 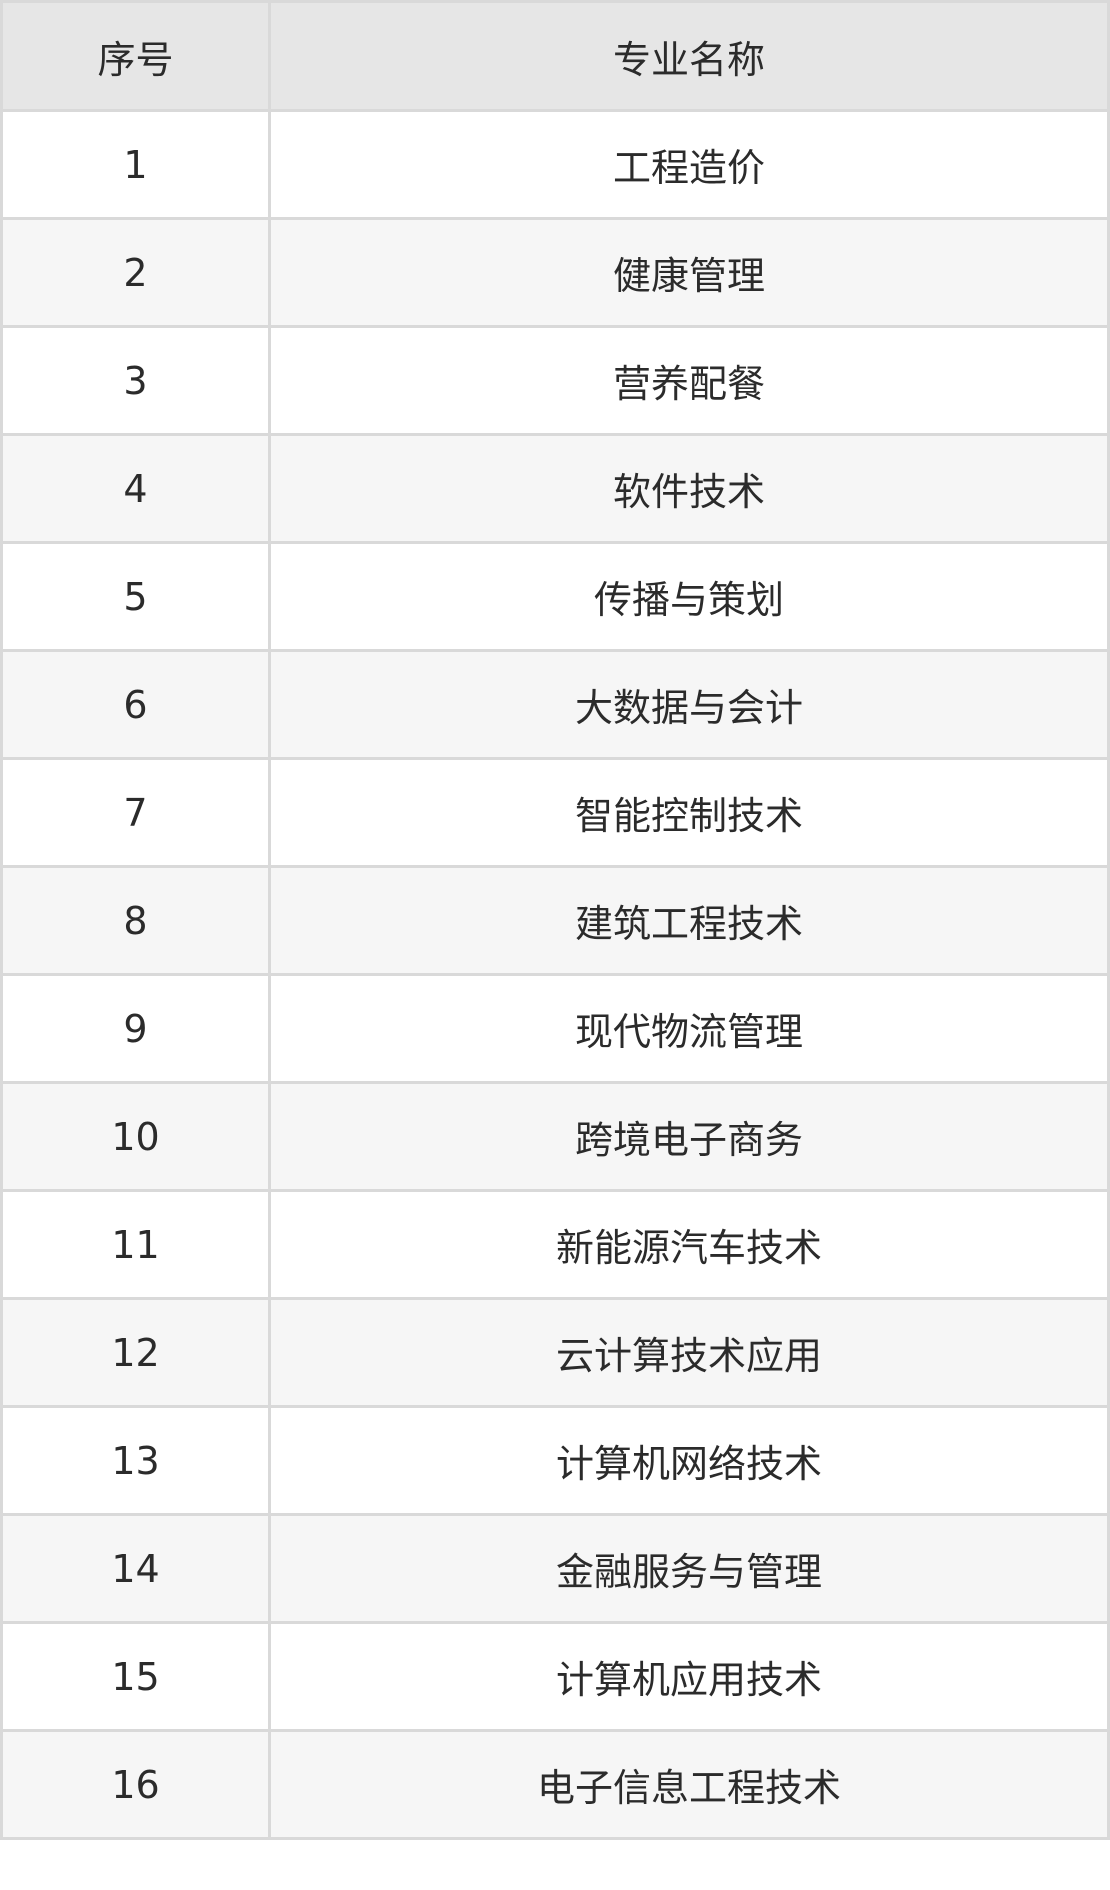 I want to click on index-cell: 9, so click(x=135, y=1028).